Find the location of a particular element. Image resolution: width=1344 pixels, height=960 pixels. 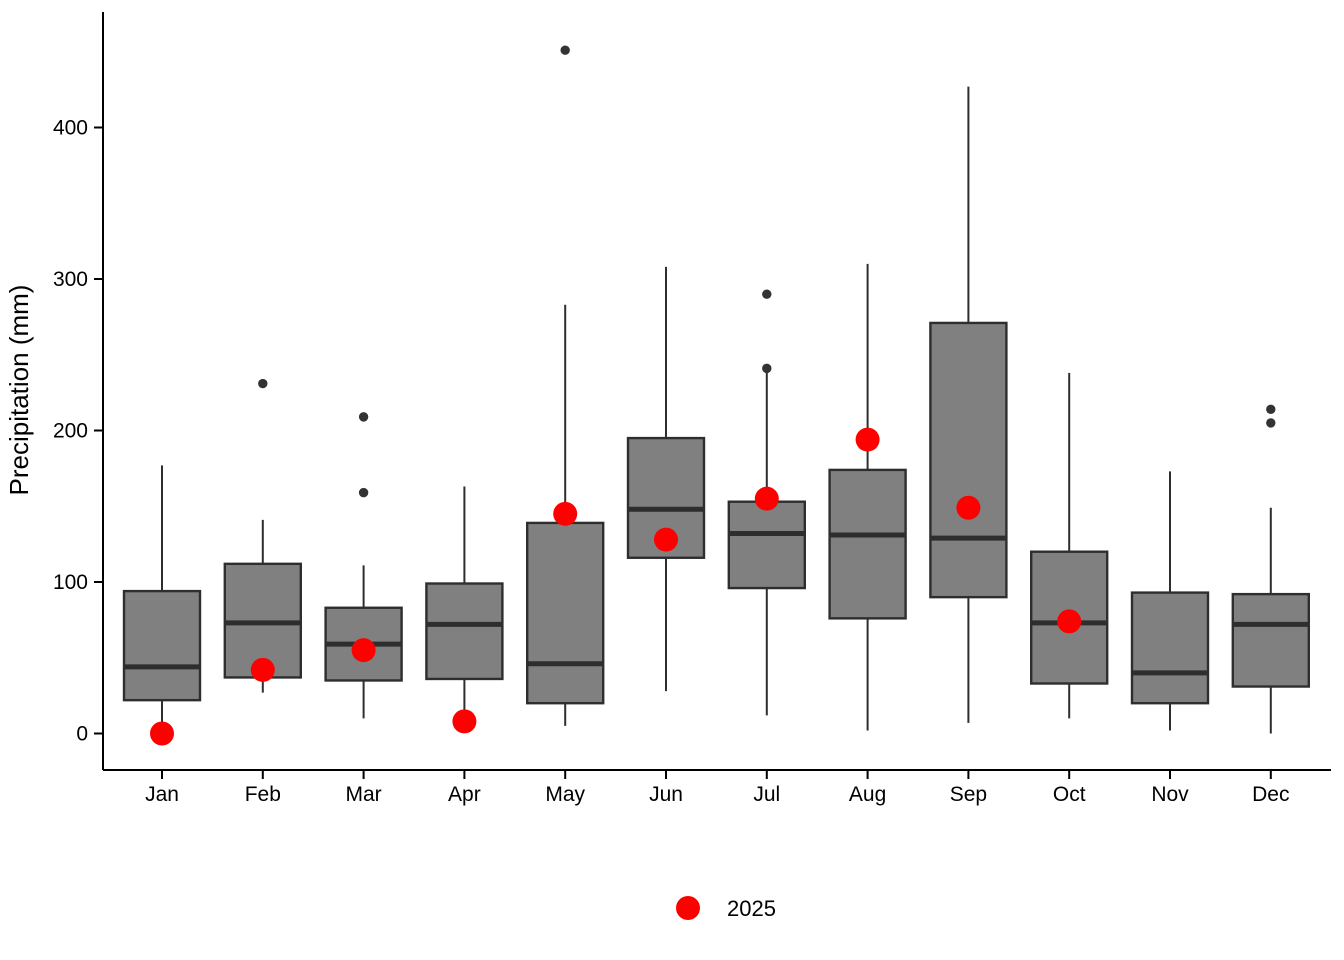

x-tick-label: May is located at coordinates (565, 794).